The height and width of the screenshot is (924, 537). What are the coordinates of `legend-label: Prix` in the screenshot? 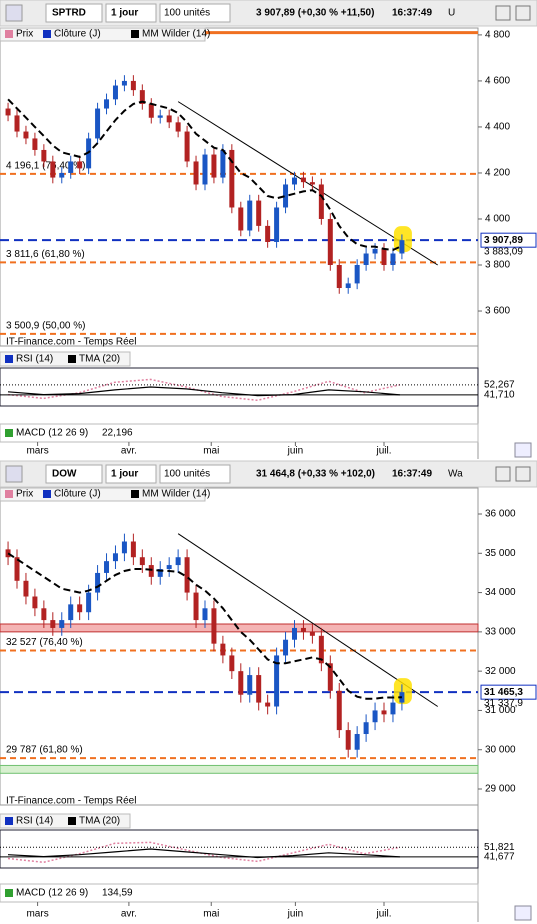 It's located at (24, 494).